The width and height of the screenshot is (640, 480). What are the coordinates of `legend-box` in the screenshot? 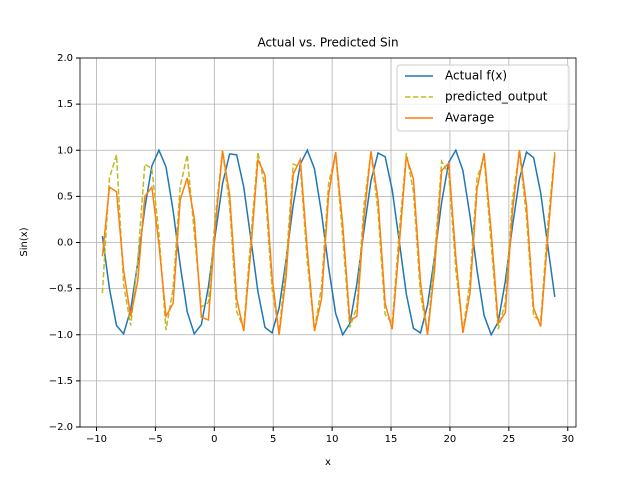 It's located at (483, 98).